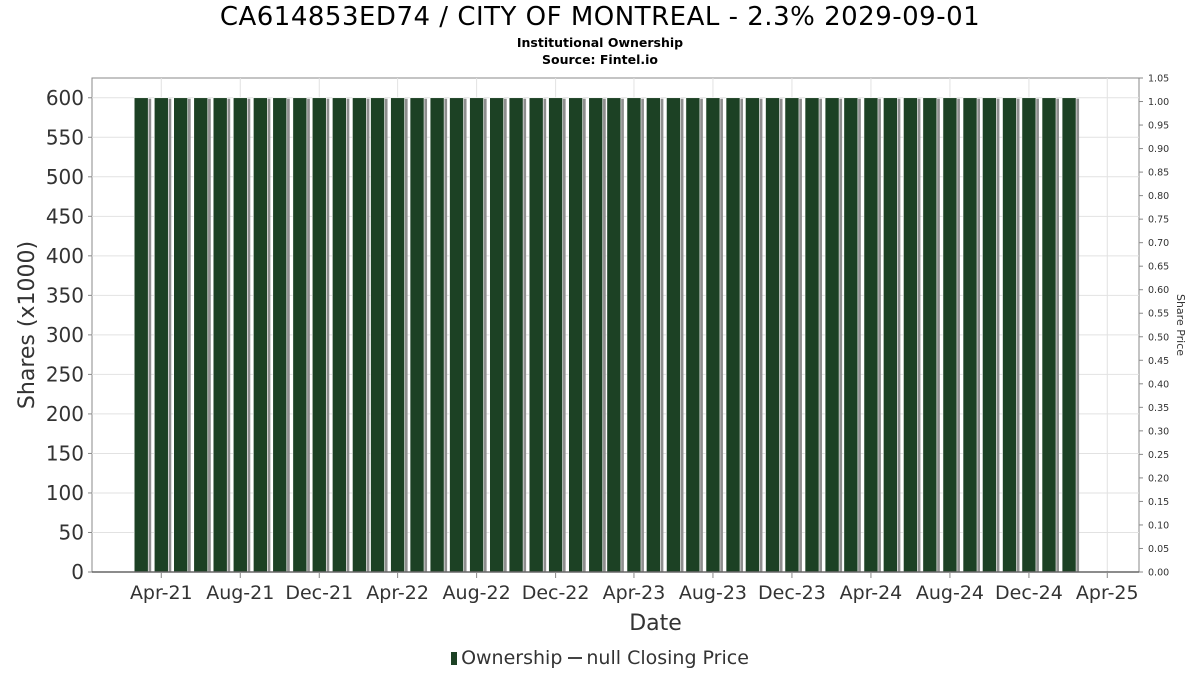  I want to click on y-tick-label: 300, so click(65, 335).